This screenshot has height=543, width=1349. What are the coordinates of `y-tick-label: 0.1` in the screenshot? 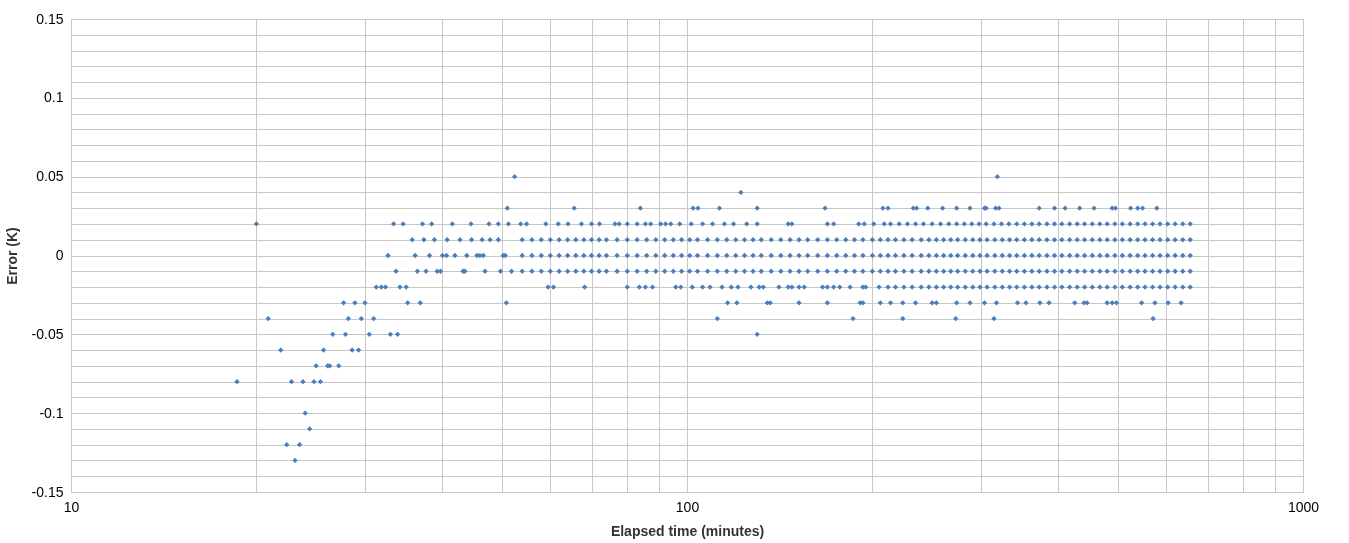 It's located at (54, 97).